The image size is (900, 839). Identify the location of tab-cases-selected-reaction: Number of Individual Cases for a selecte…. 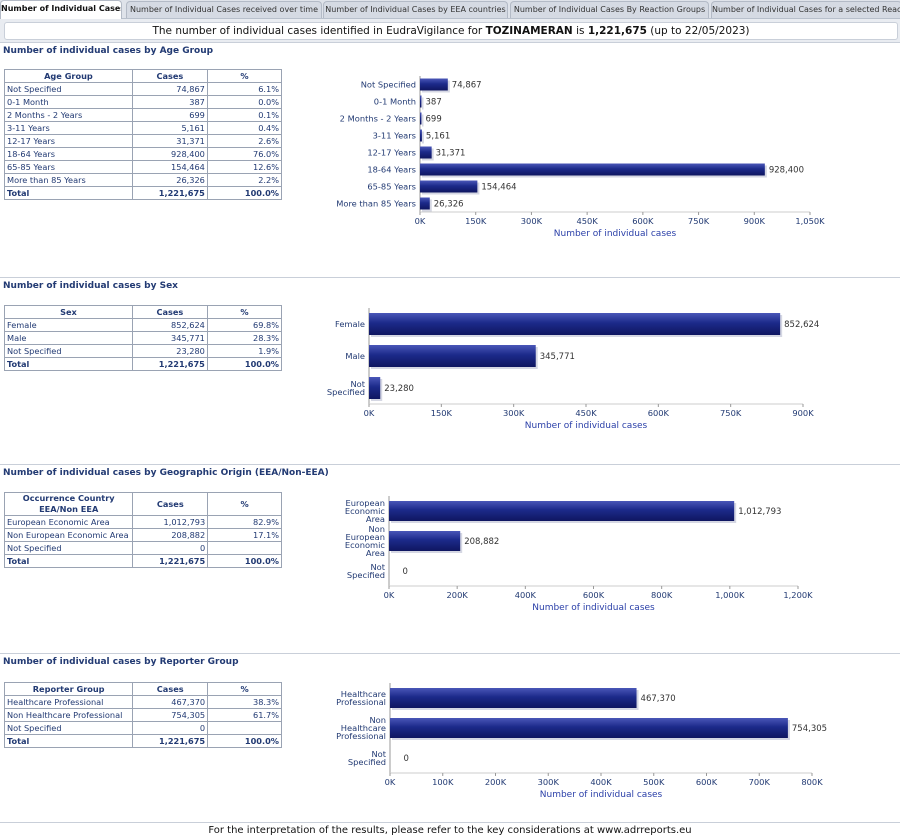
(805, 9).